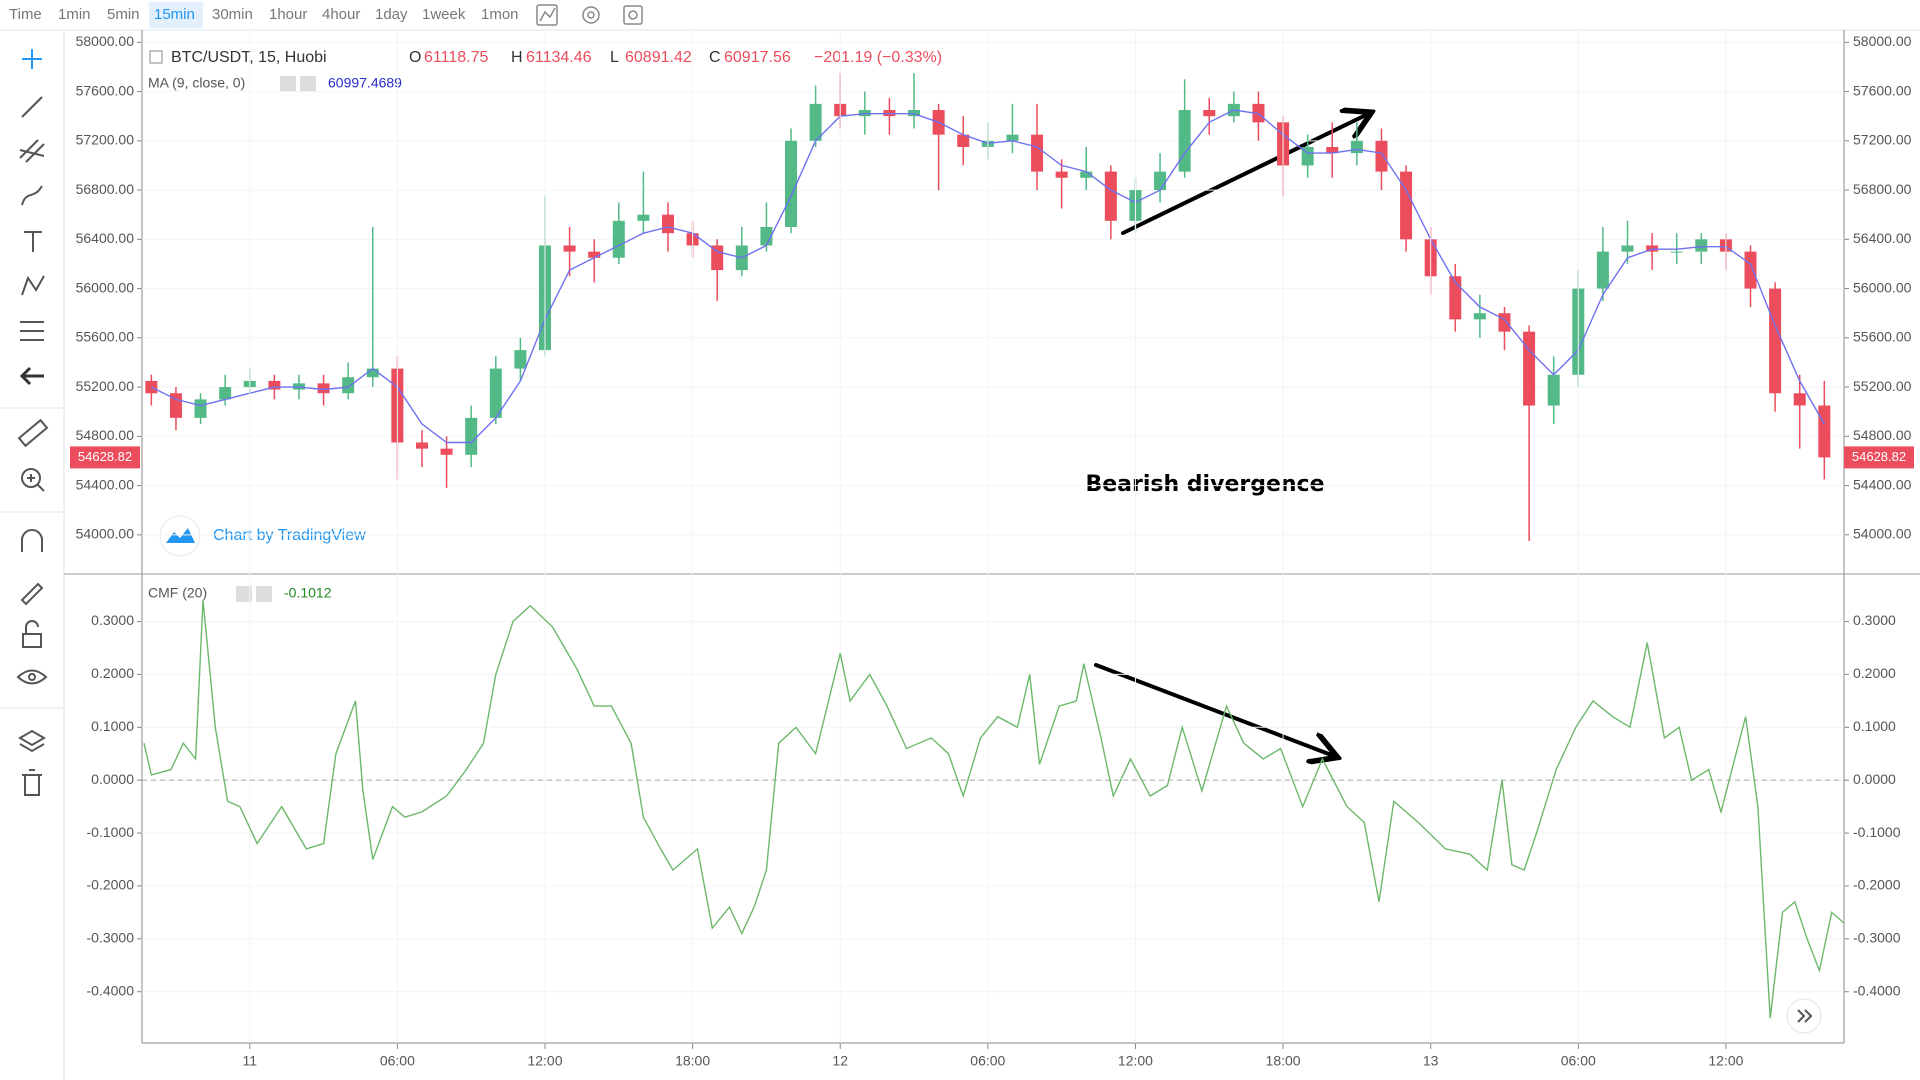 The width and height of the screenshot is (1920, 1080). What do you see at coordinates (32, 540) in the screenshot?
I see `magnet-tool` at bounding box center [32, 540].